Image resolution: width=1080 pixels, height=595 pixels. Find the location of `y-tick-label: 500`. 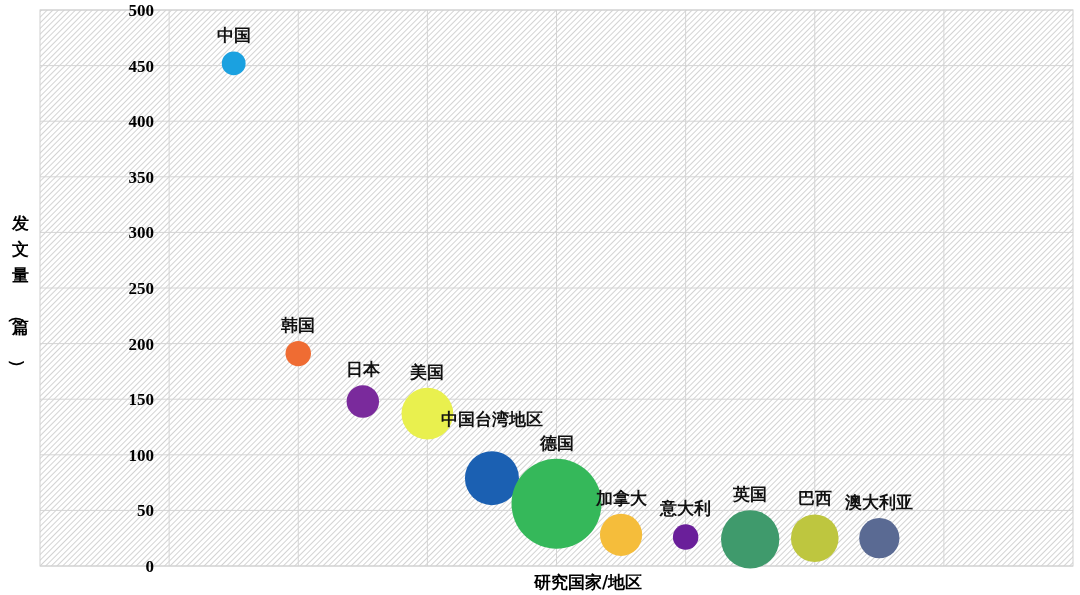

y-tick-label: 500 is located at coordinates (141, 10).